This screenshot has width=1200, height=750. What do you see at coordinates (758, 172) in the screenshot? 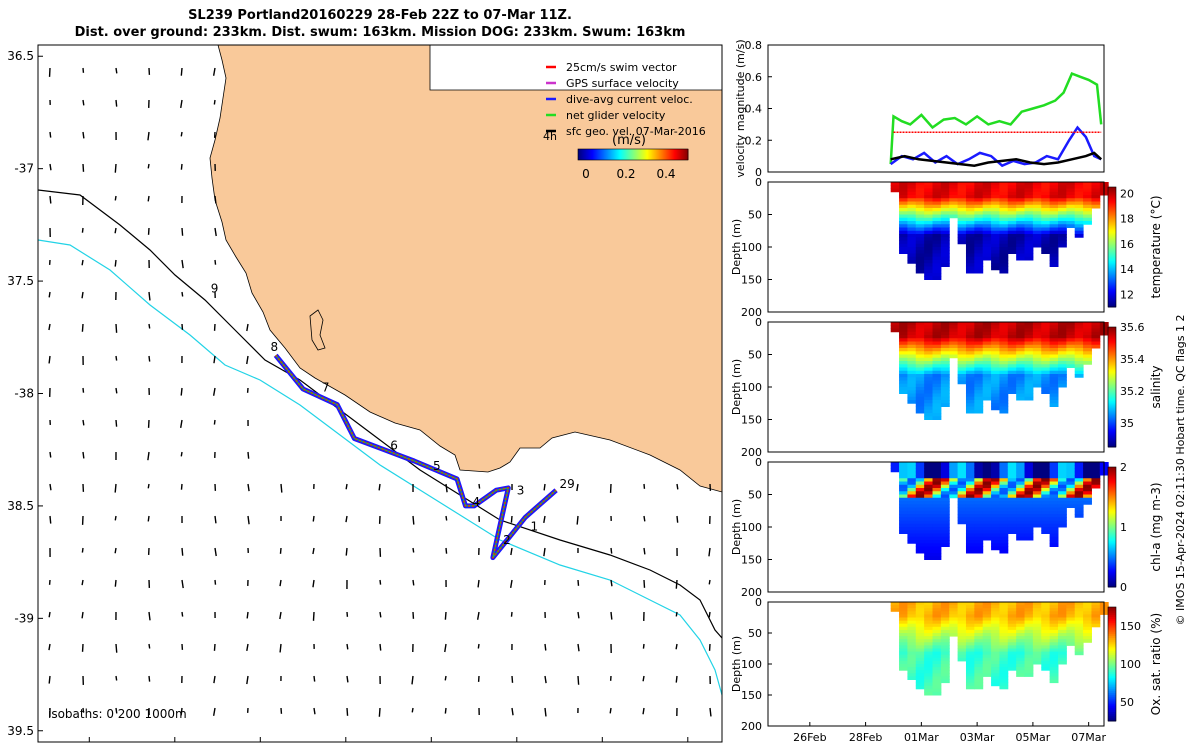
I see `velocity-ytick-label-0: 0` at bounding box center [758, 172].